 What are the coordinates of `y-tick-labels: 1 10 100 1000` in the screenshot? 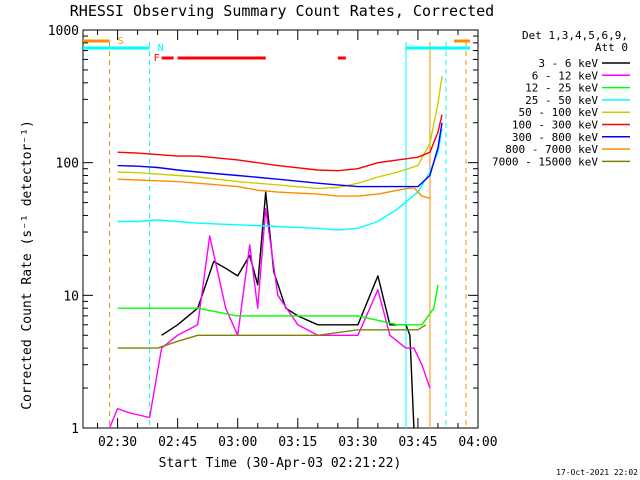 It's located at (63, 230).